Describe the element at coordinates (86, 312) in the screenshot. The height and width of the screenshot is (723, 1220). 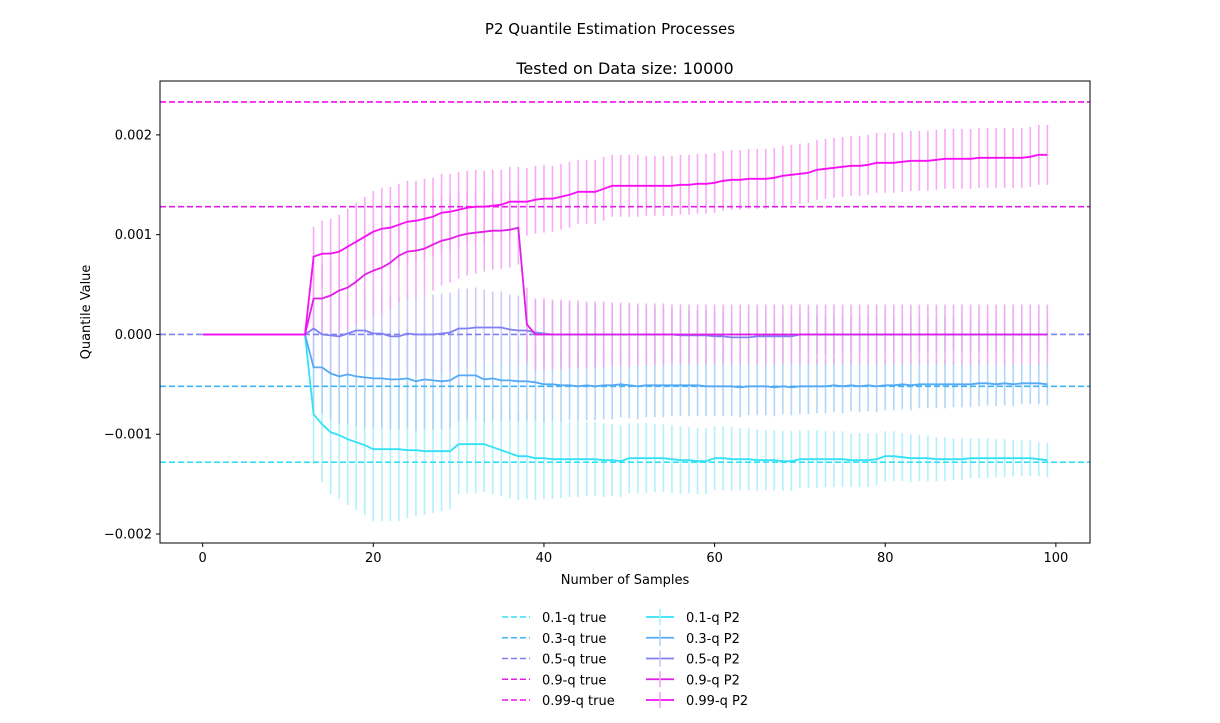
I see `y-axis-label: Quantile Value` at that location.